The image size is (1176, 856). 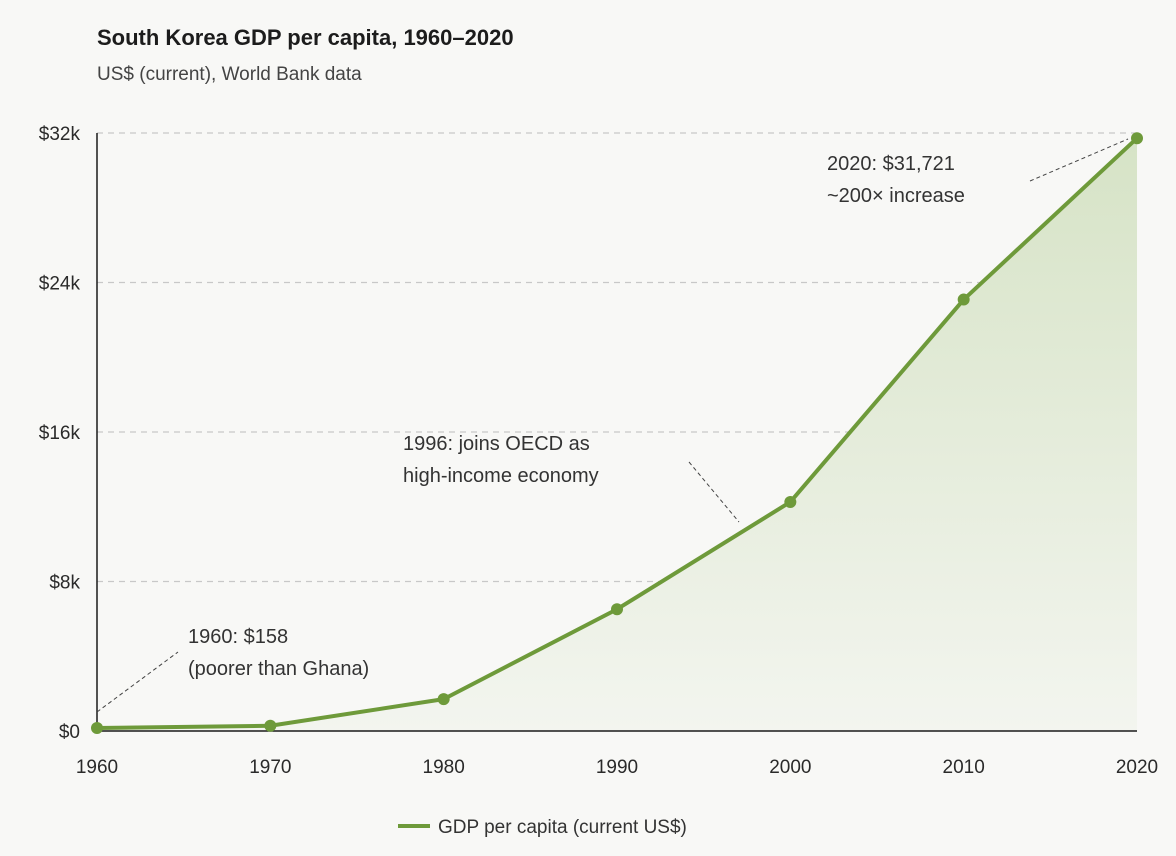 I want to click on y-tick-label: $24k, so click(x=60, y=284).